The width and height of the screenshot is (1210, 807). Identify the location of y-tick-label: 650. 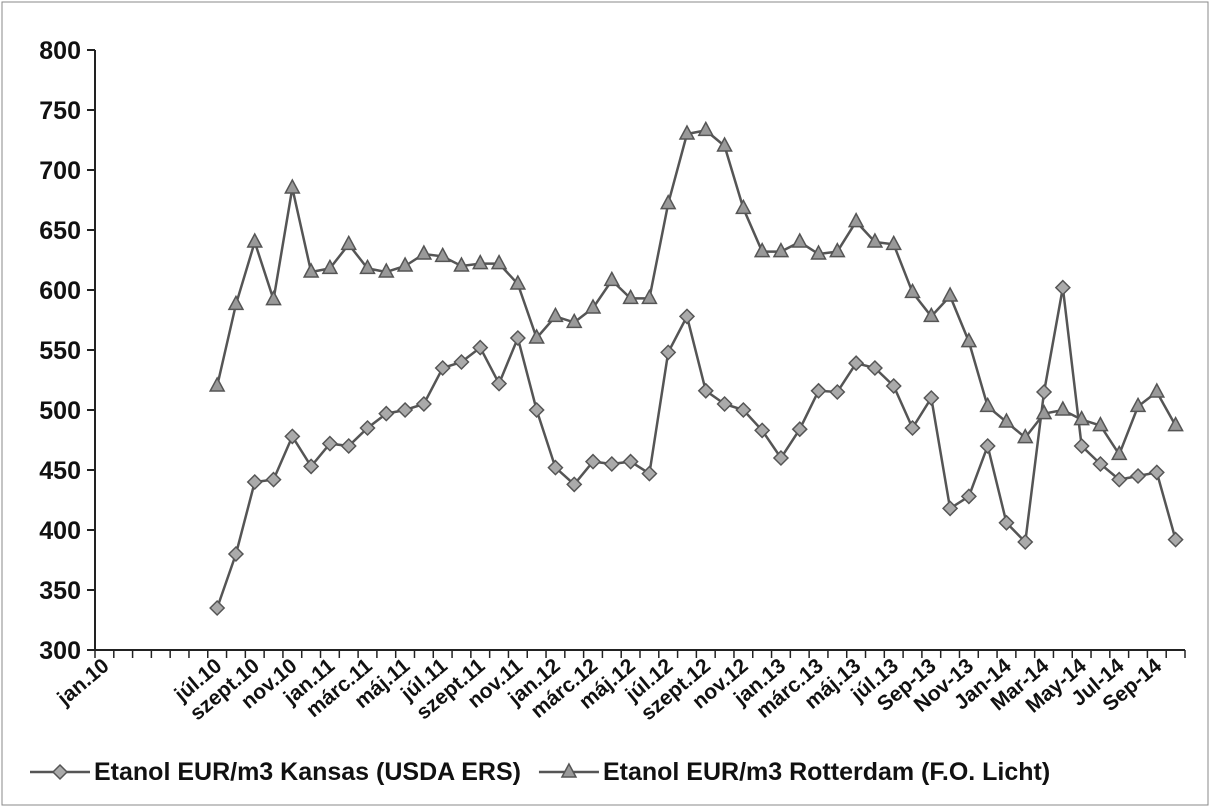
(60, 231).